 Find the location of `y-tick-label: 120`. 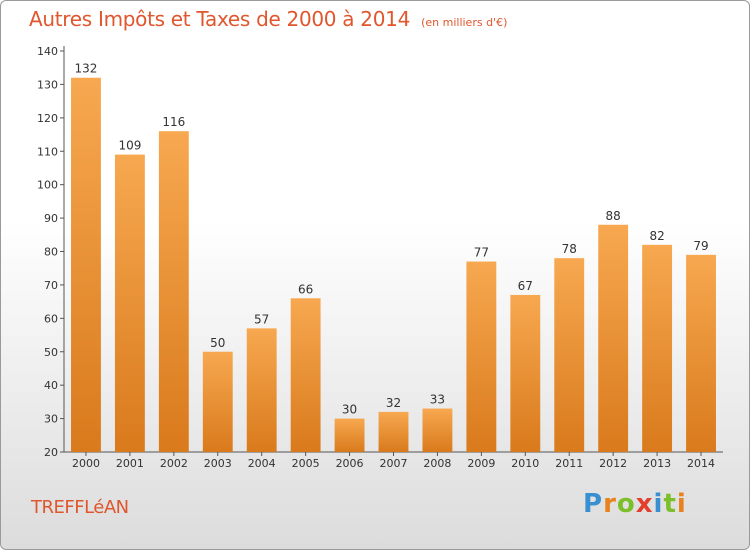

y-tick-label: 120 is located at coordinates (47, 118).